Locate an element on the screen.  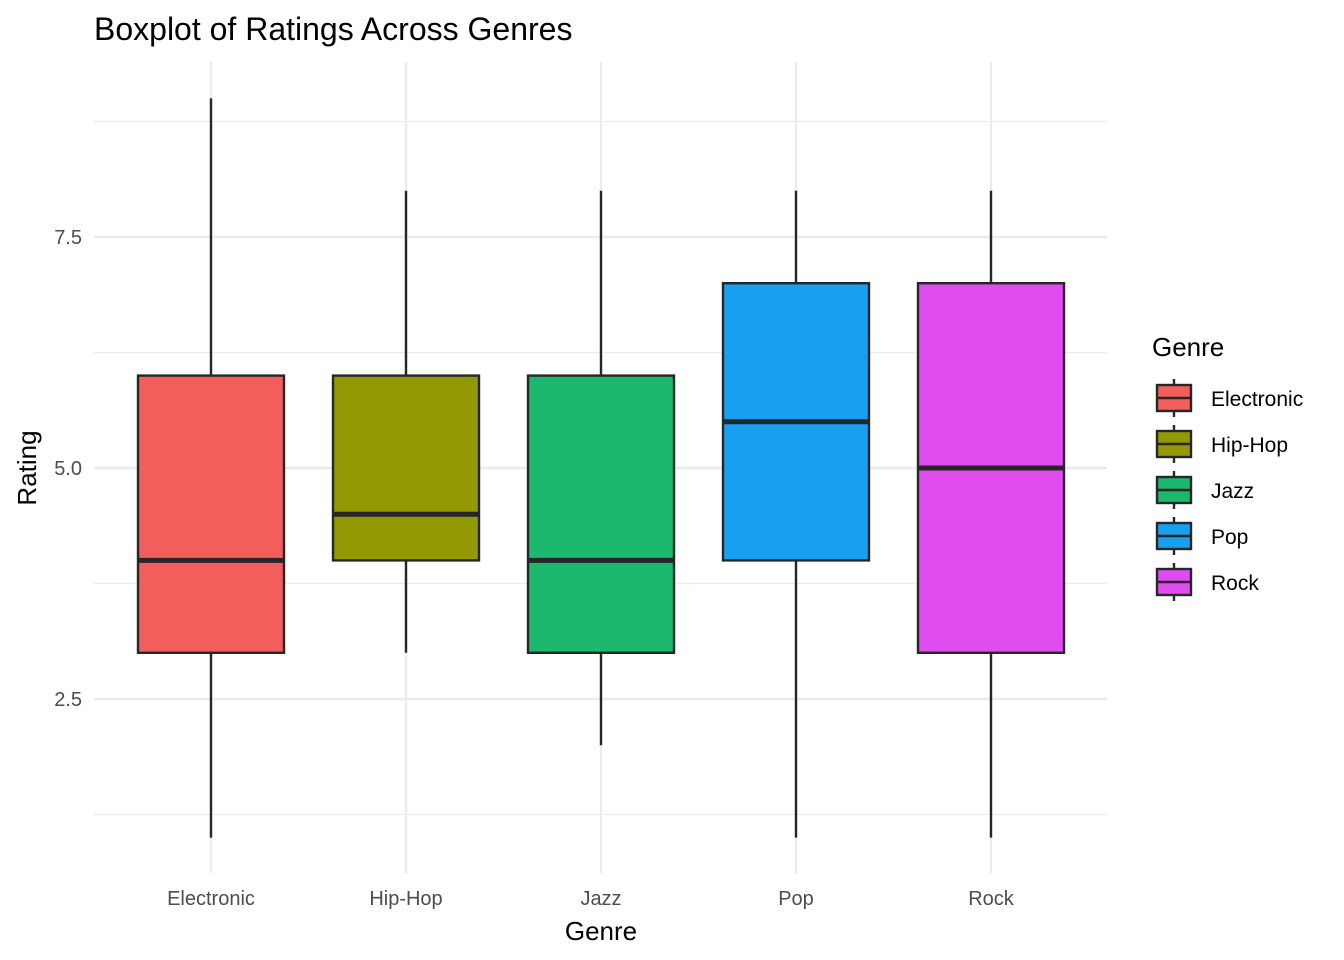
y-tick-label: 5.0 is located at coordinates (68, 469).